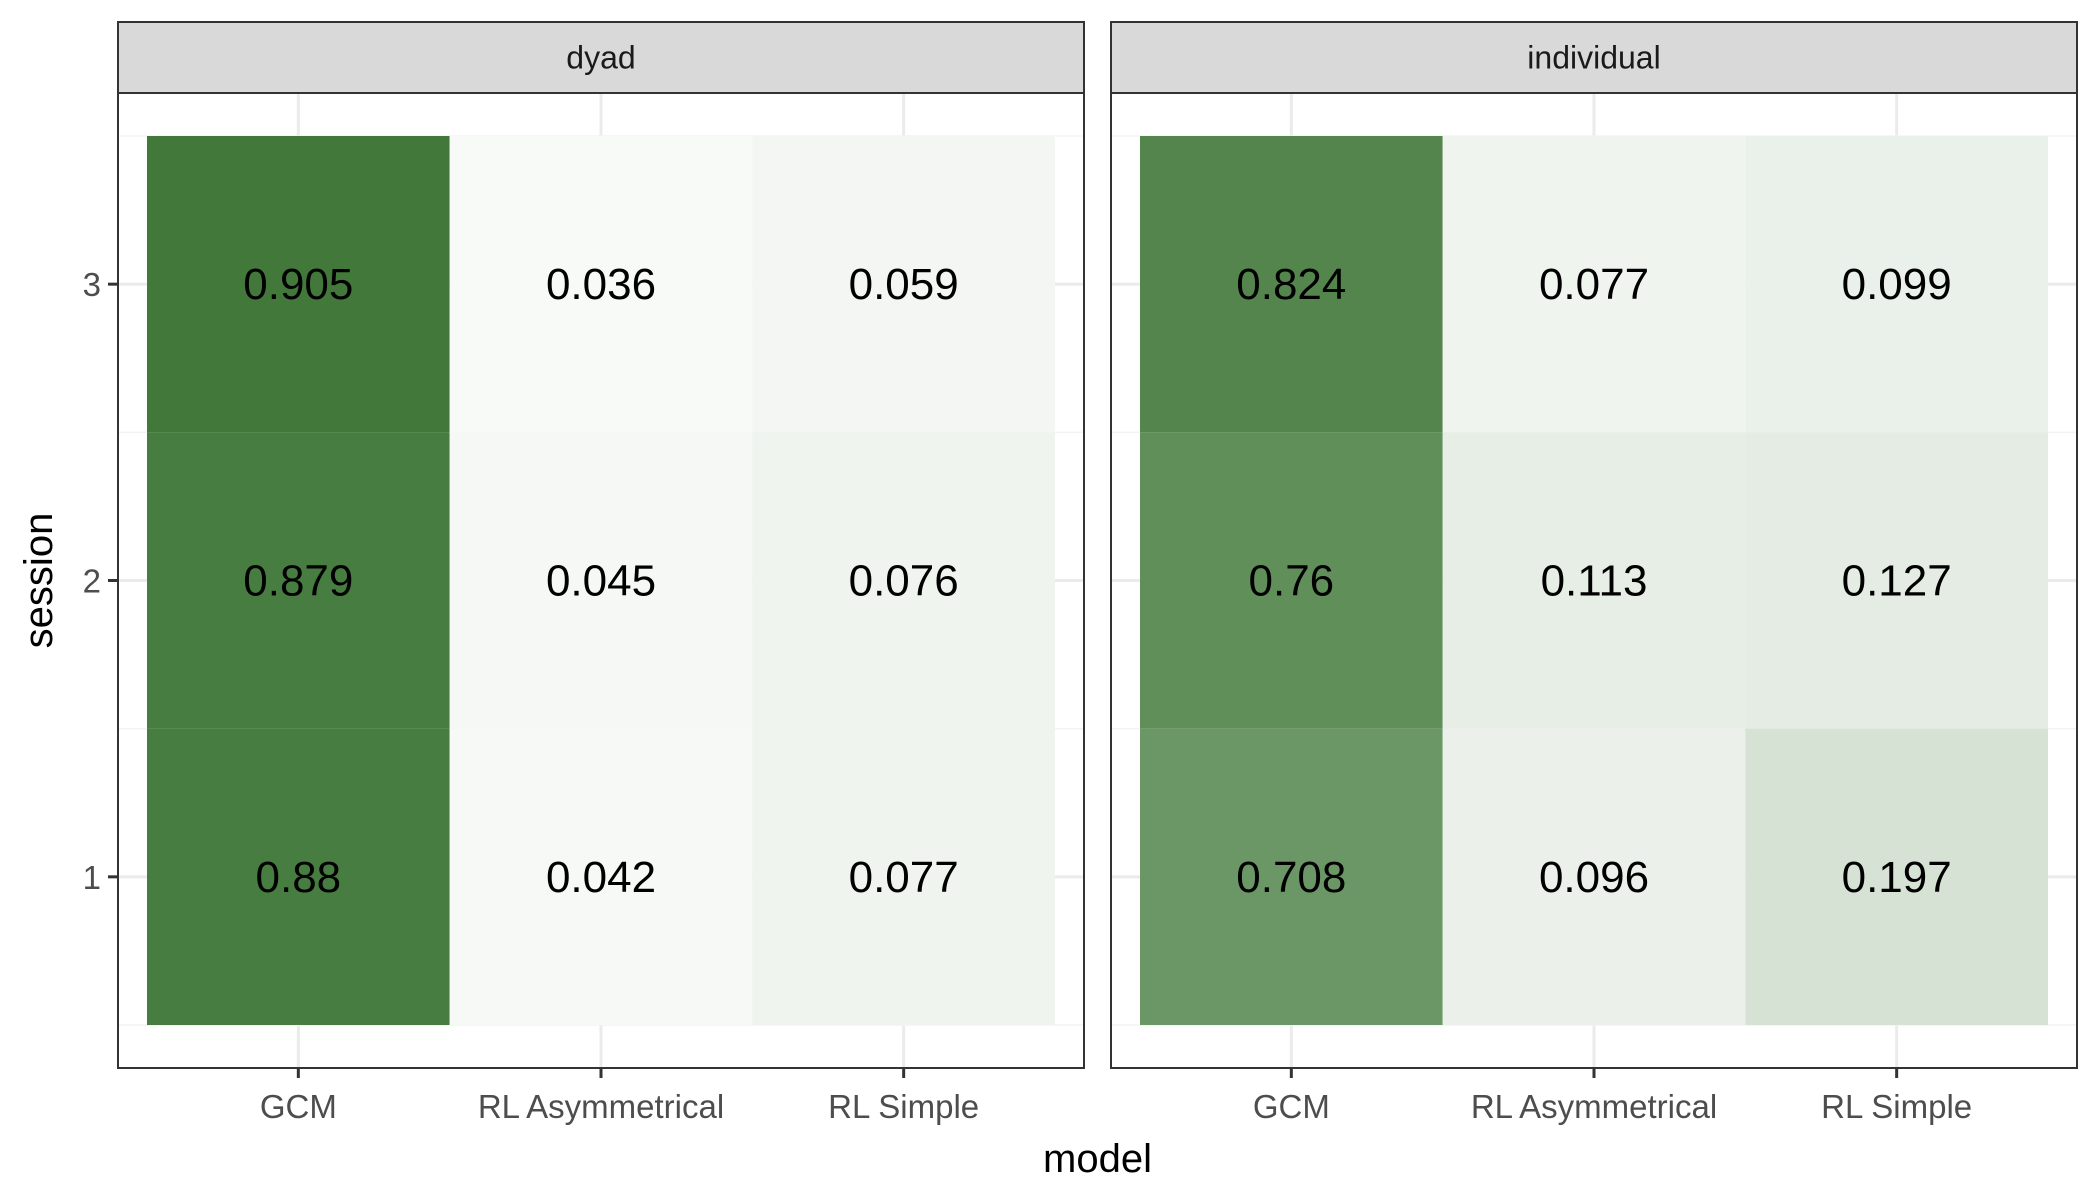  I want to click on cell-value-label: 0.099, so click(1897, 284).